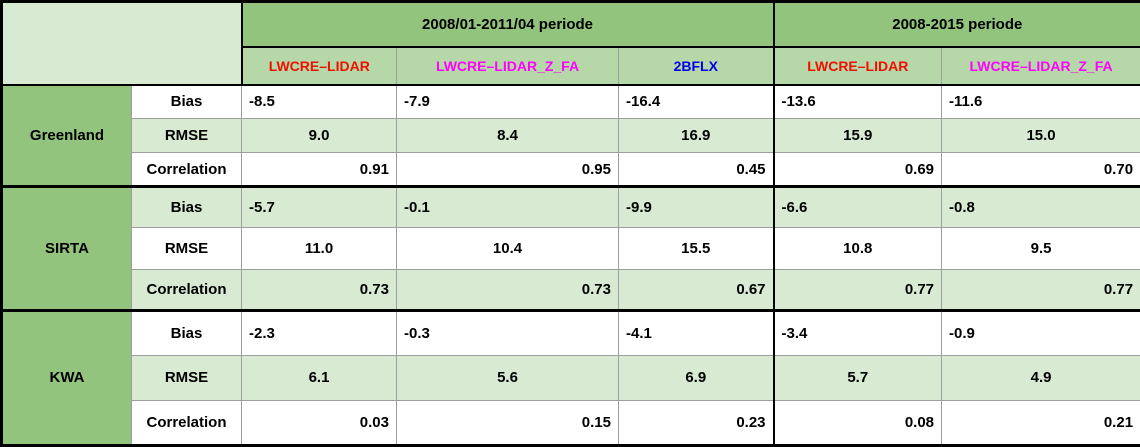 This screenshot has width=1140, height=447. I want to click on period-header-1: 2008/01-2011/04 periode, so click(507, 24).